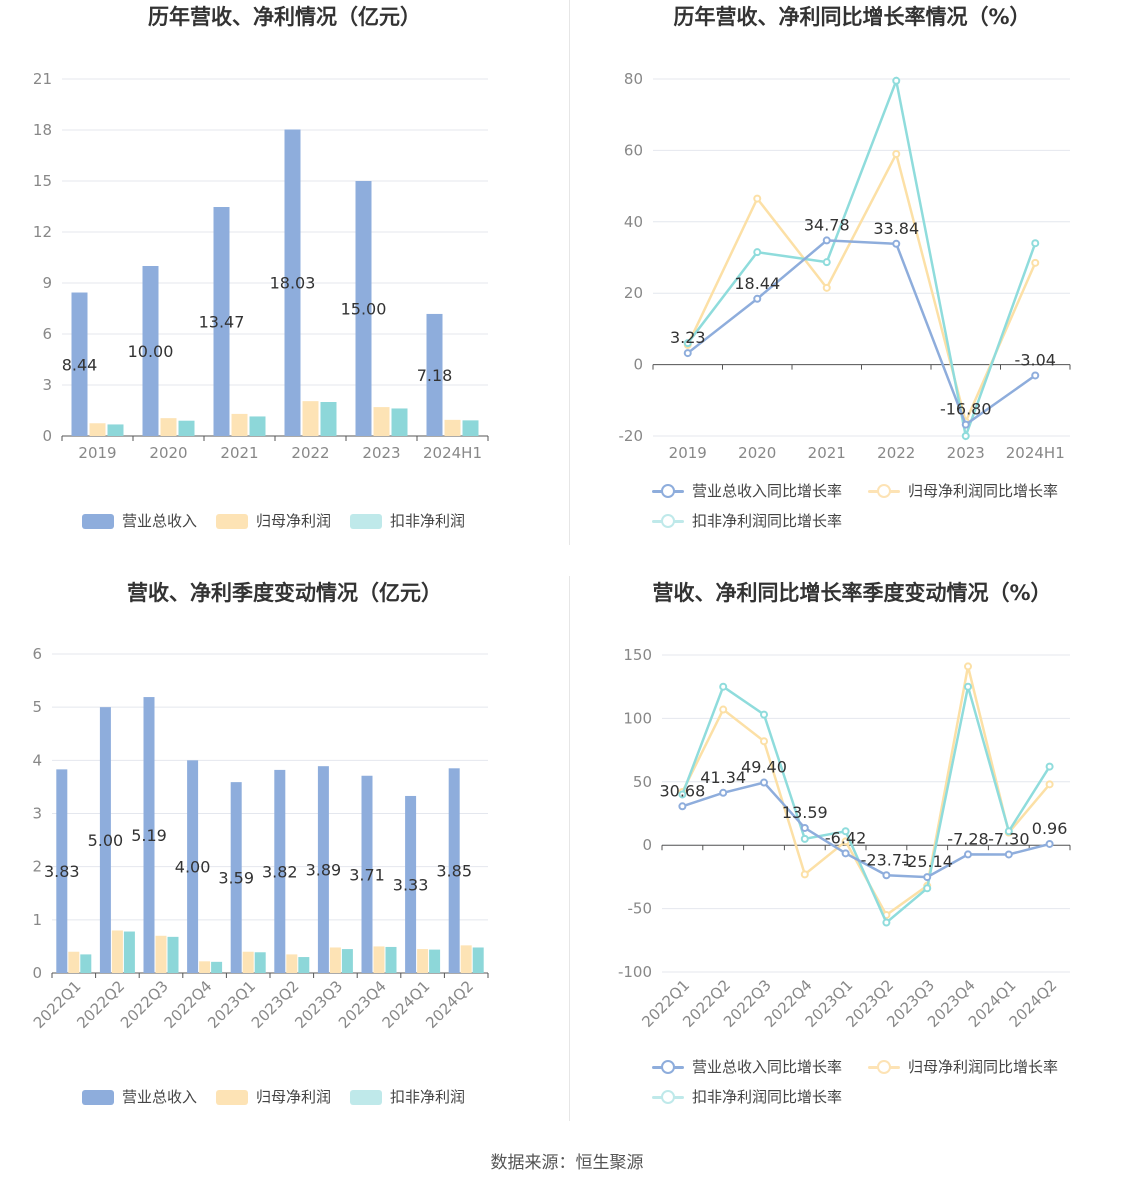  Describe the element at coordinates (887, 508) in the screenshot. I see `annual-line-legend: 营业总收入同比增长率 归母净利润同比增长率 扣非净利润同比增长率` at that location.